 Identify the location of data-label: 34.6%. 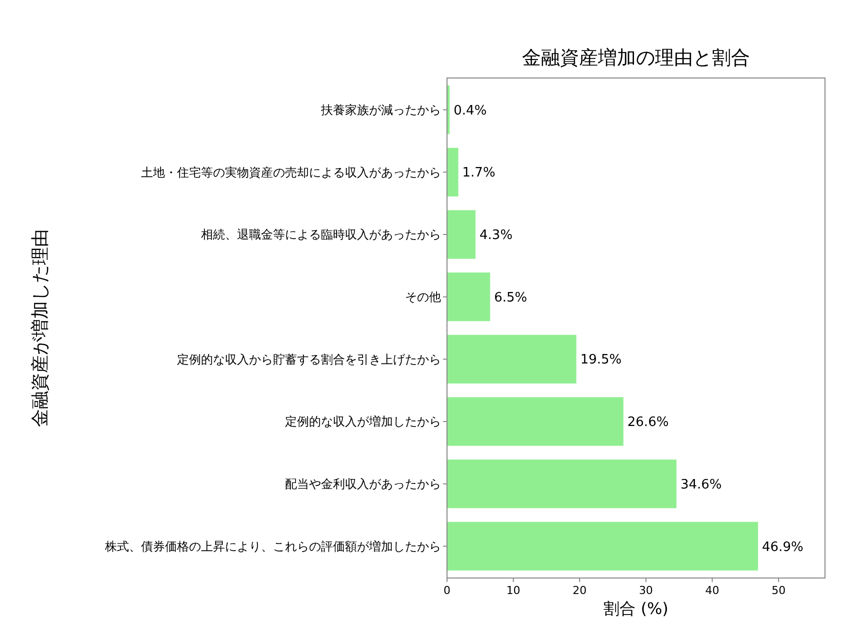
(701, 484).